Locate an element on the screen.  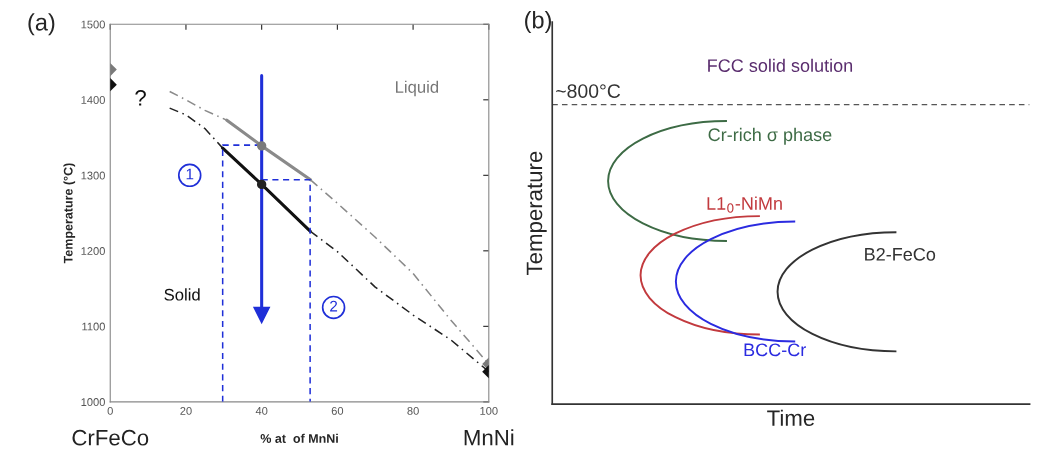
x-tick-label: 40 is located at coordinates (261, 411).